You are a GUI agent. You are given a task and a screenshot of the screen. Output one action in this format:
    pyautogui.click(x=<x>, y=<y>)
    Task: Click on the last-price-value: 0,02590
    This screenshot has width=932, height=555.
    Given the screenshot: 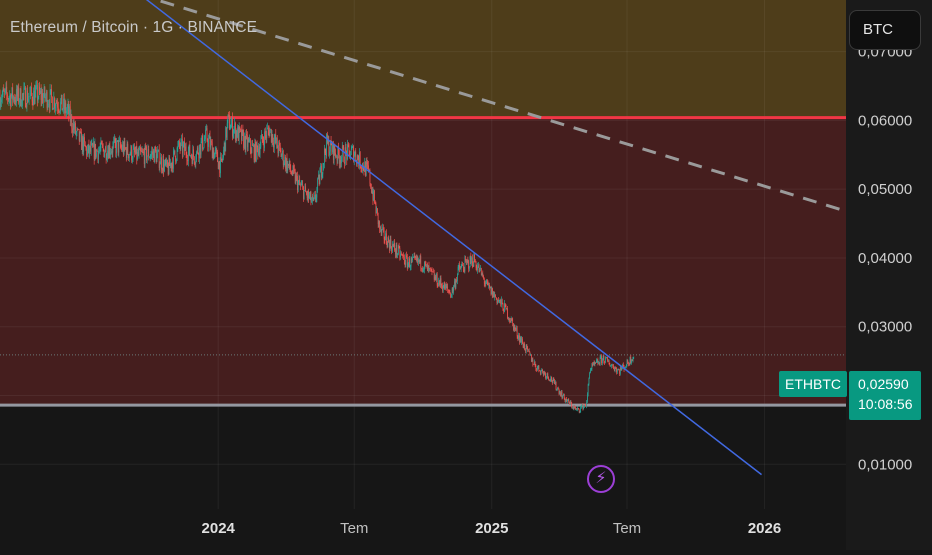 What is the action you would take?
    pyautogui.click(x=889, y=384)
    